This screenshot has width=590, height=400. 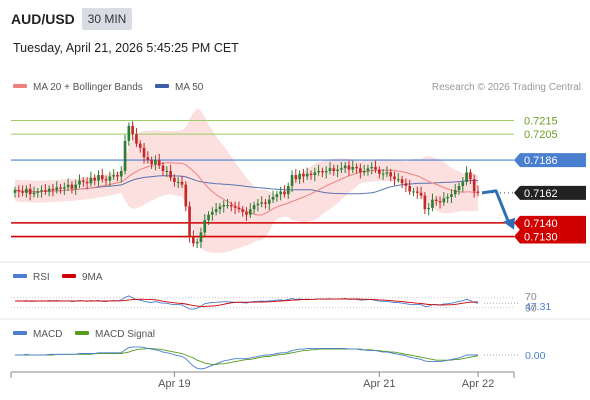 I want to click on x-tick-label: Apr 22, so click(x=478, y=384).